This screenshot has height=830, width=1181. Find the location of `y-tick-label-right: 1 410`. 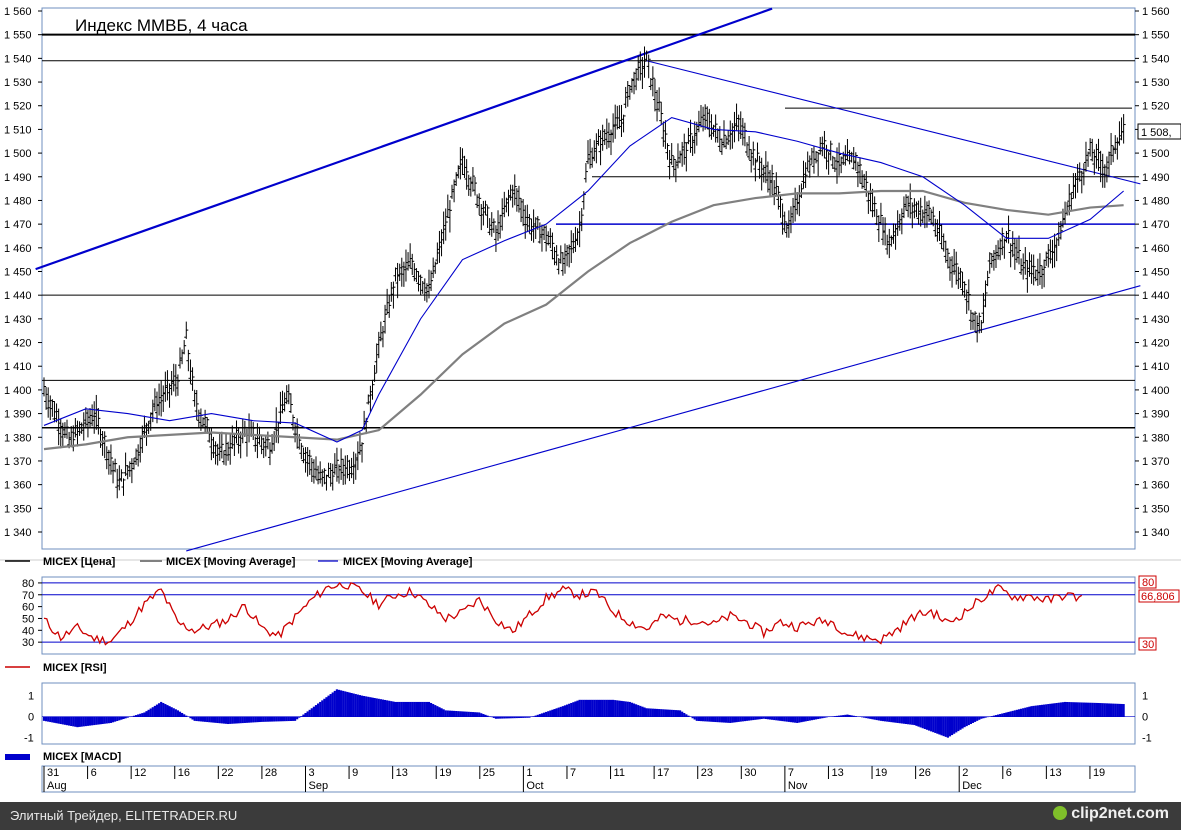

y-tick-label-right: 1 410 is located at coordinates (1156, 367).